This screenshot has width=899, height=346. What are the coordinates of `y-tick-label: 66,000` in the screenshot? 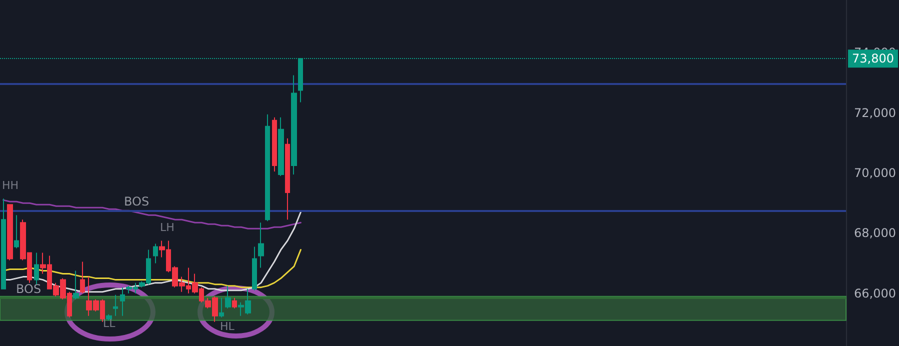 It's located at (875, 293).